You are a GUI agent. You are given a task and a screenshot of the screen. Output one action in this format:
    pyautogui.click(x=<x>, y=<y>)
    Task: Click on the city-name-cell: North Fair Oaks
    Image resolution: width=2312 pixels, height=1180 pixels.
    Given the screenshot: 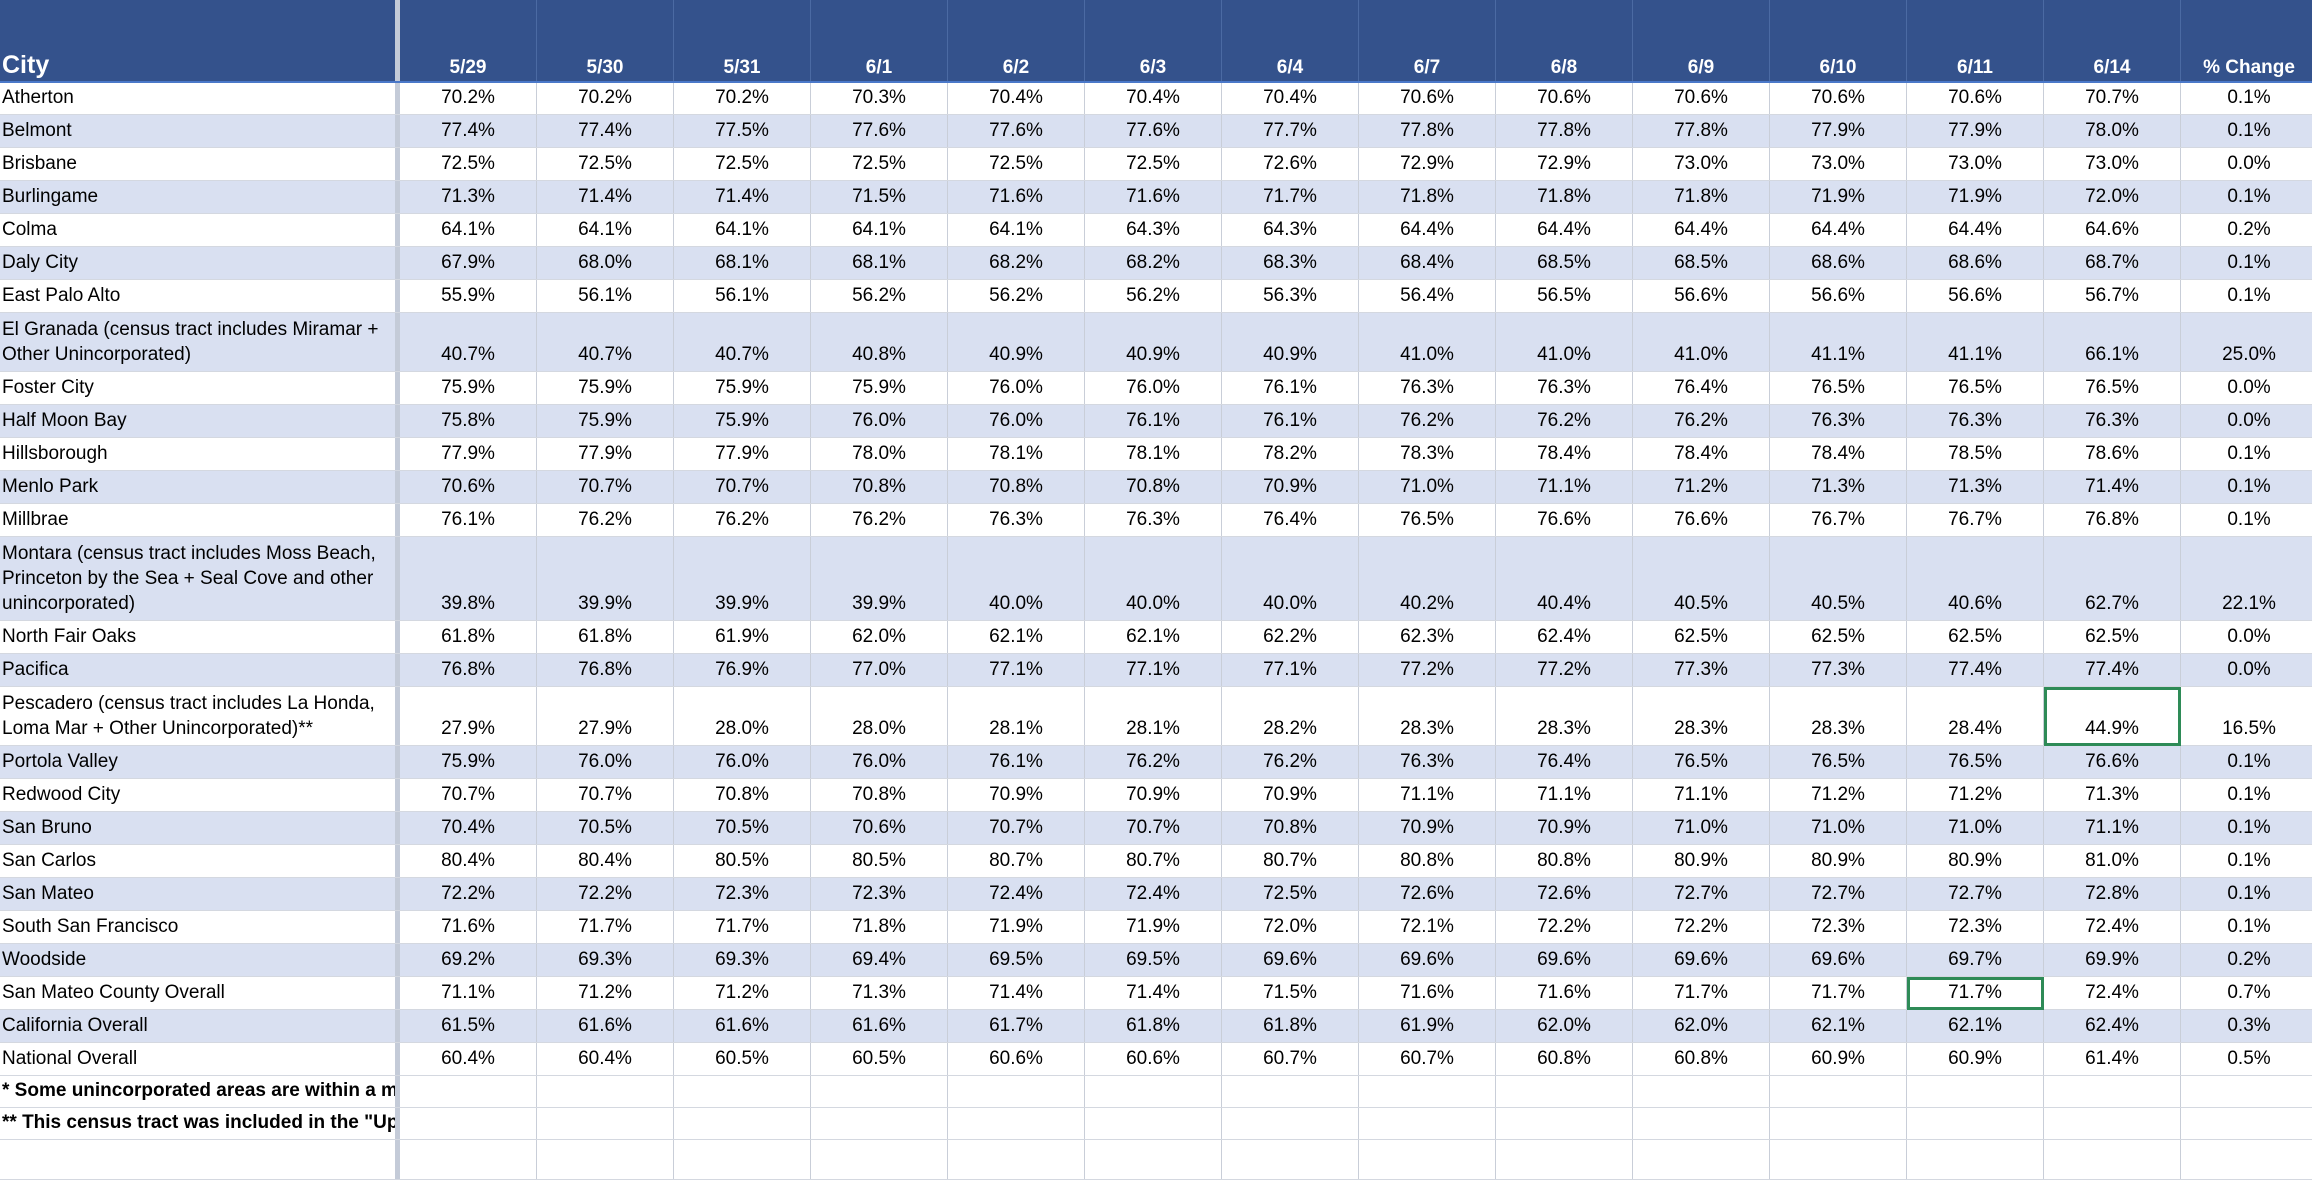 What is the action you would take?
    pyautogui.click(x=200, y=637)
    